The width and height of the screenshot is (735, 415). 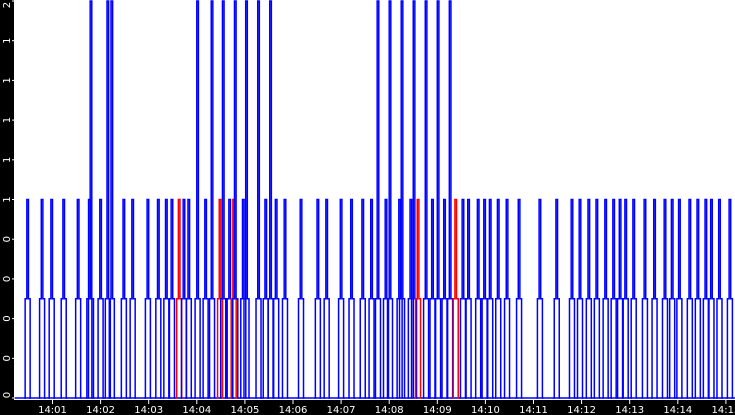 What do you see at coordinates (341, 410) in the screenshot?
I see `x-tick-label: 14:07` at bounding box center [341, 410].